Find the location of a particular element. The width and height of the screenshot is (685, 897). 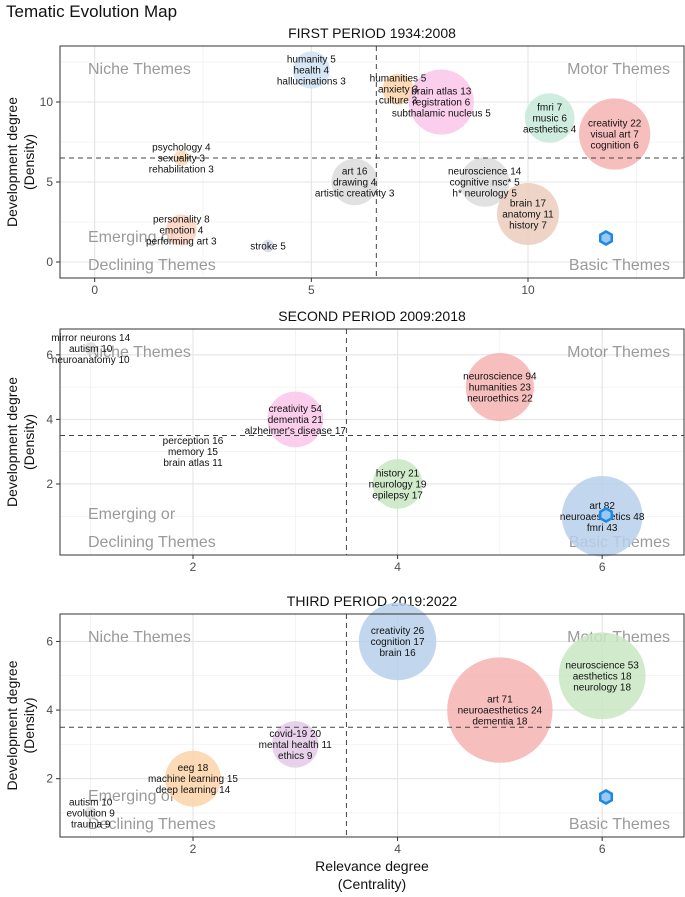

cluster-label-3-1: memory 15 is located at coordinates (193, 452).